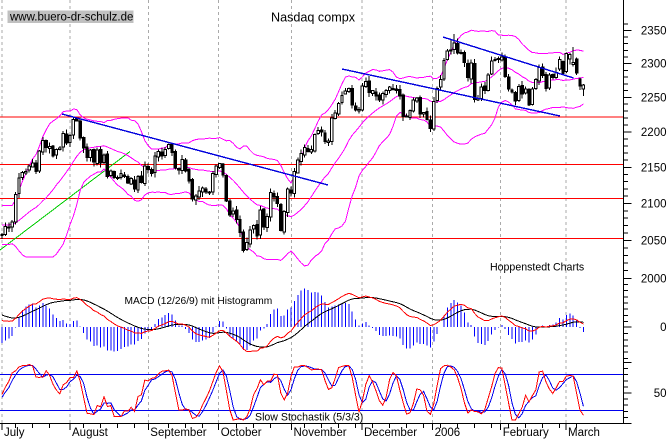  Describe the element at coordinates (241, 433) in the screenshot. I see `svg-text: October` at that location.